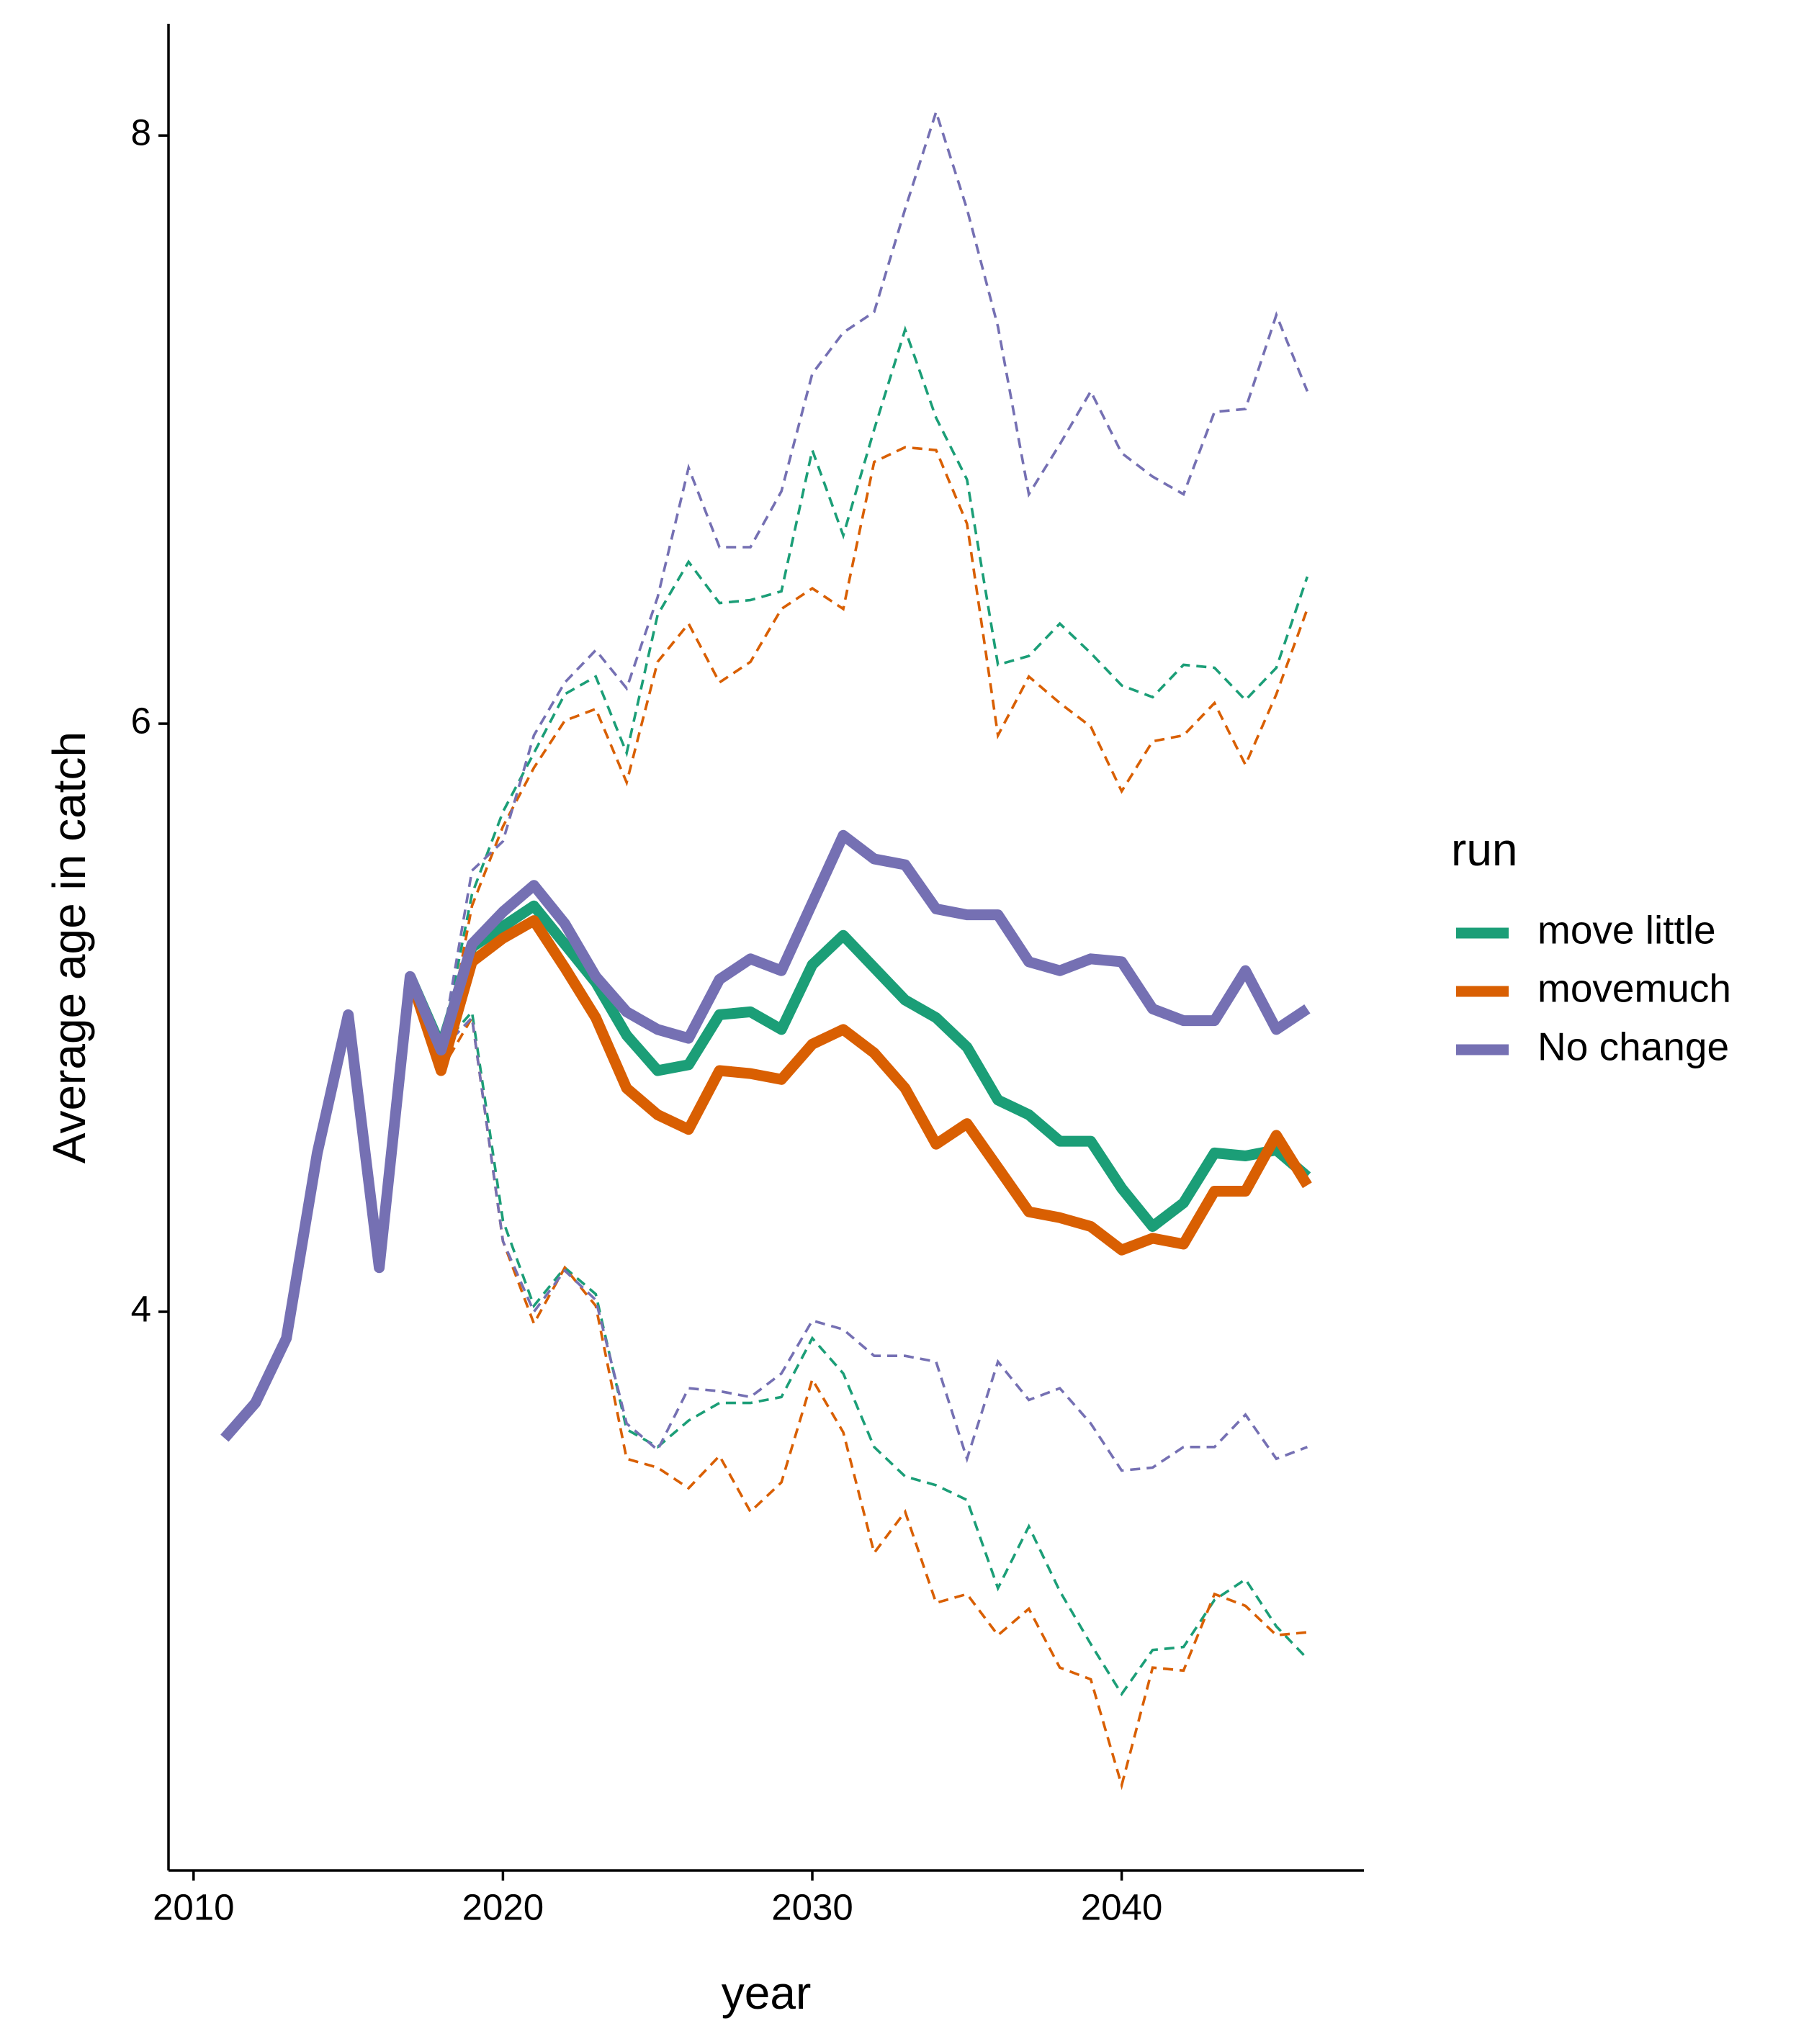 The image size is (1814, 2044). Describe the element at coordinates (1634, 988) in the screenshot. I see `legend-label: movemuch` at that location.